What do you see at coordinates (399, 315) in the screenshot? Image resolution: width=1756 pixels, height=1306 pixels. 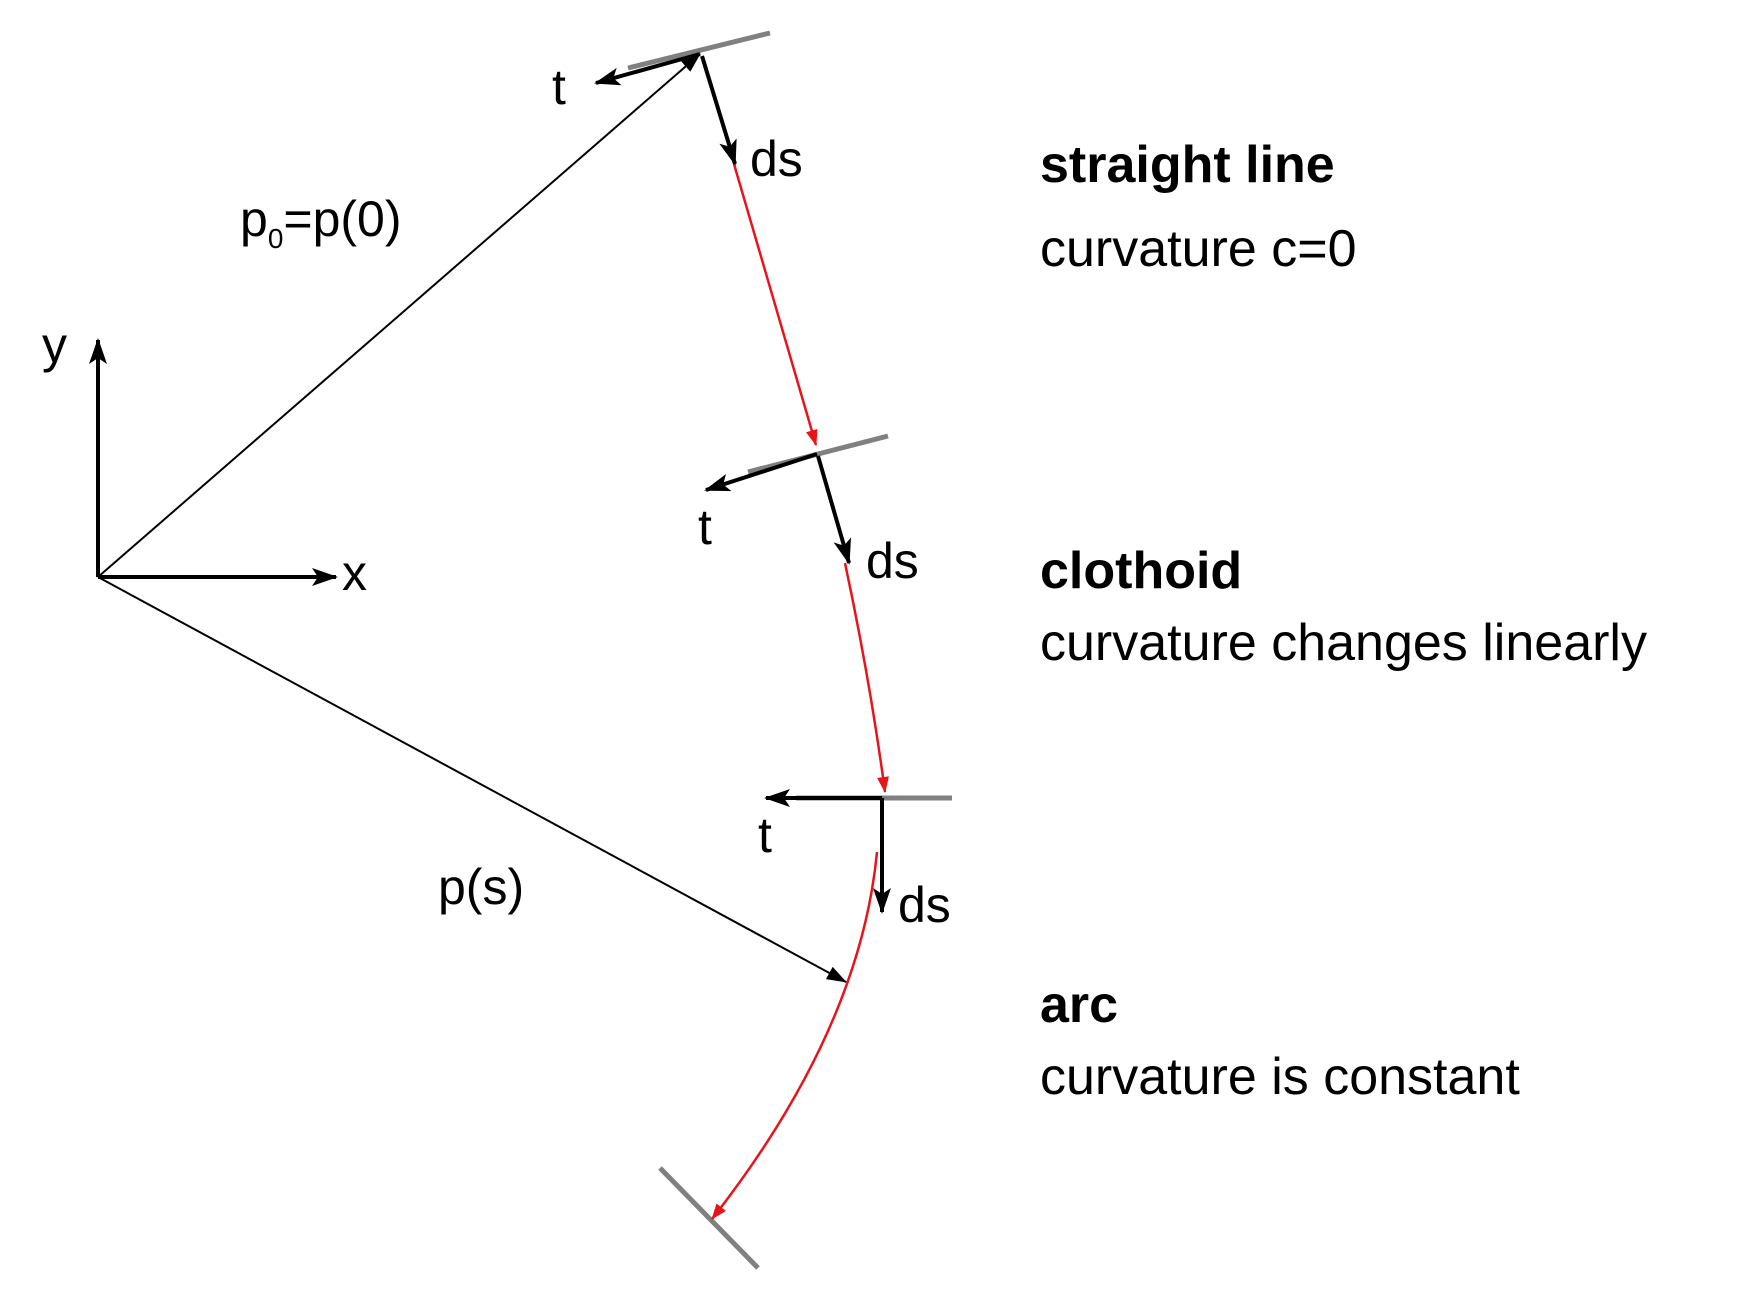 I see `origin-vector-line` at bounding box center [399, 315].